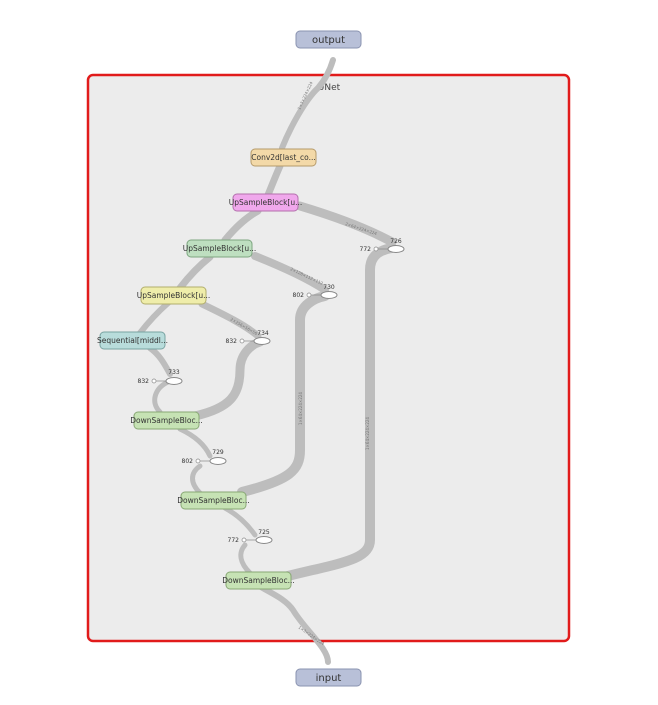  What do you see at coordinates (188, 461) in the screenshot?
I see `op-729-count: 802` at bounding box center [188, 461].